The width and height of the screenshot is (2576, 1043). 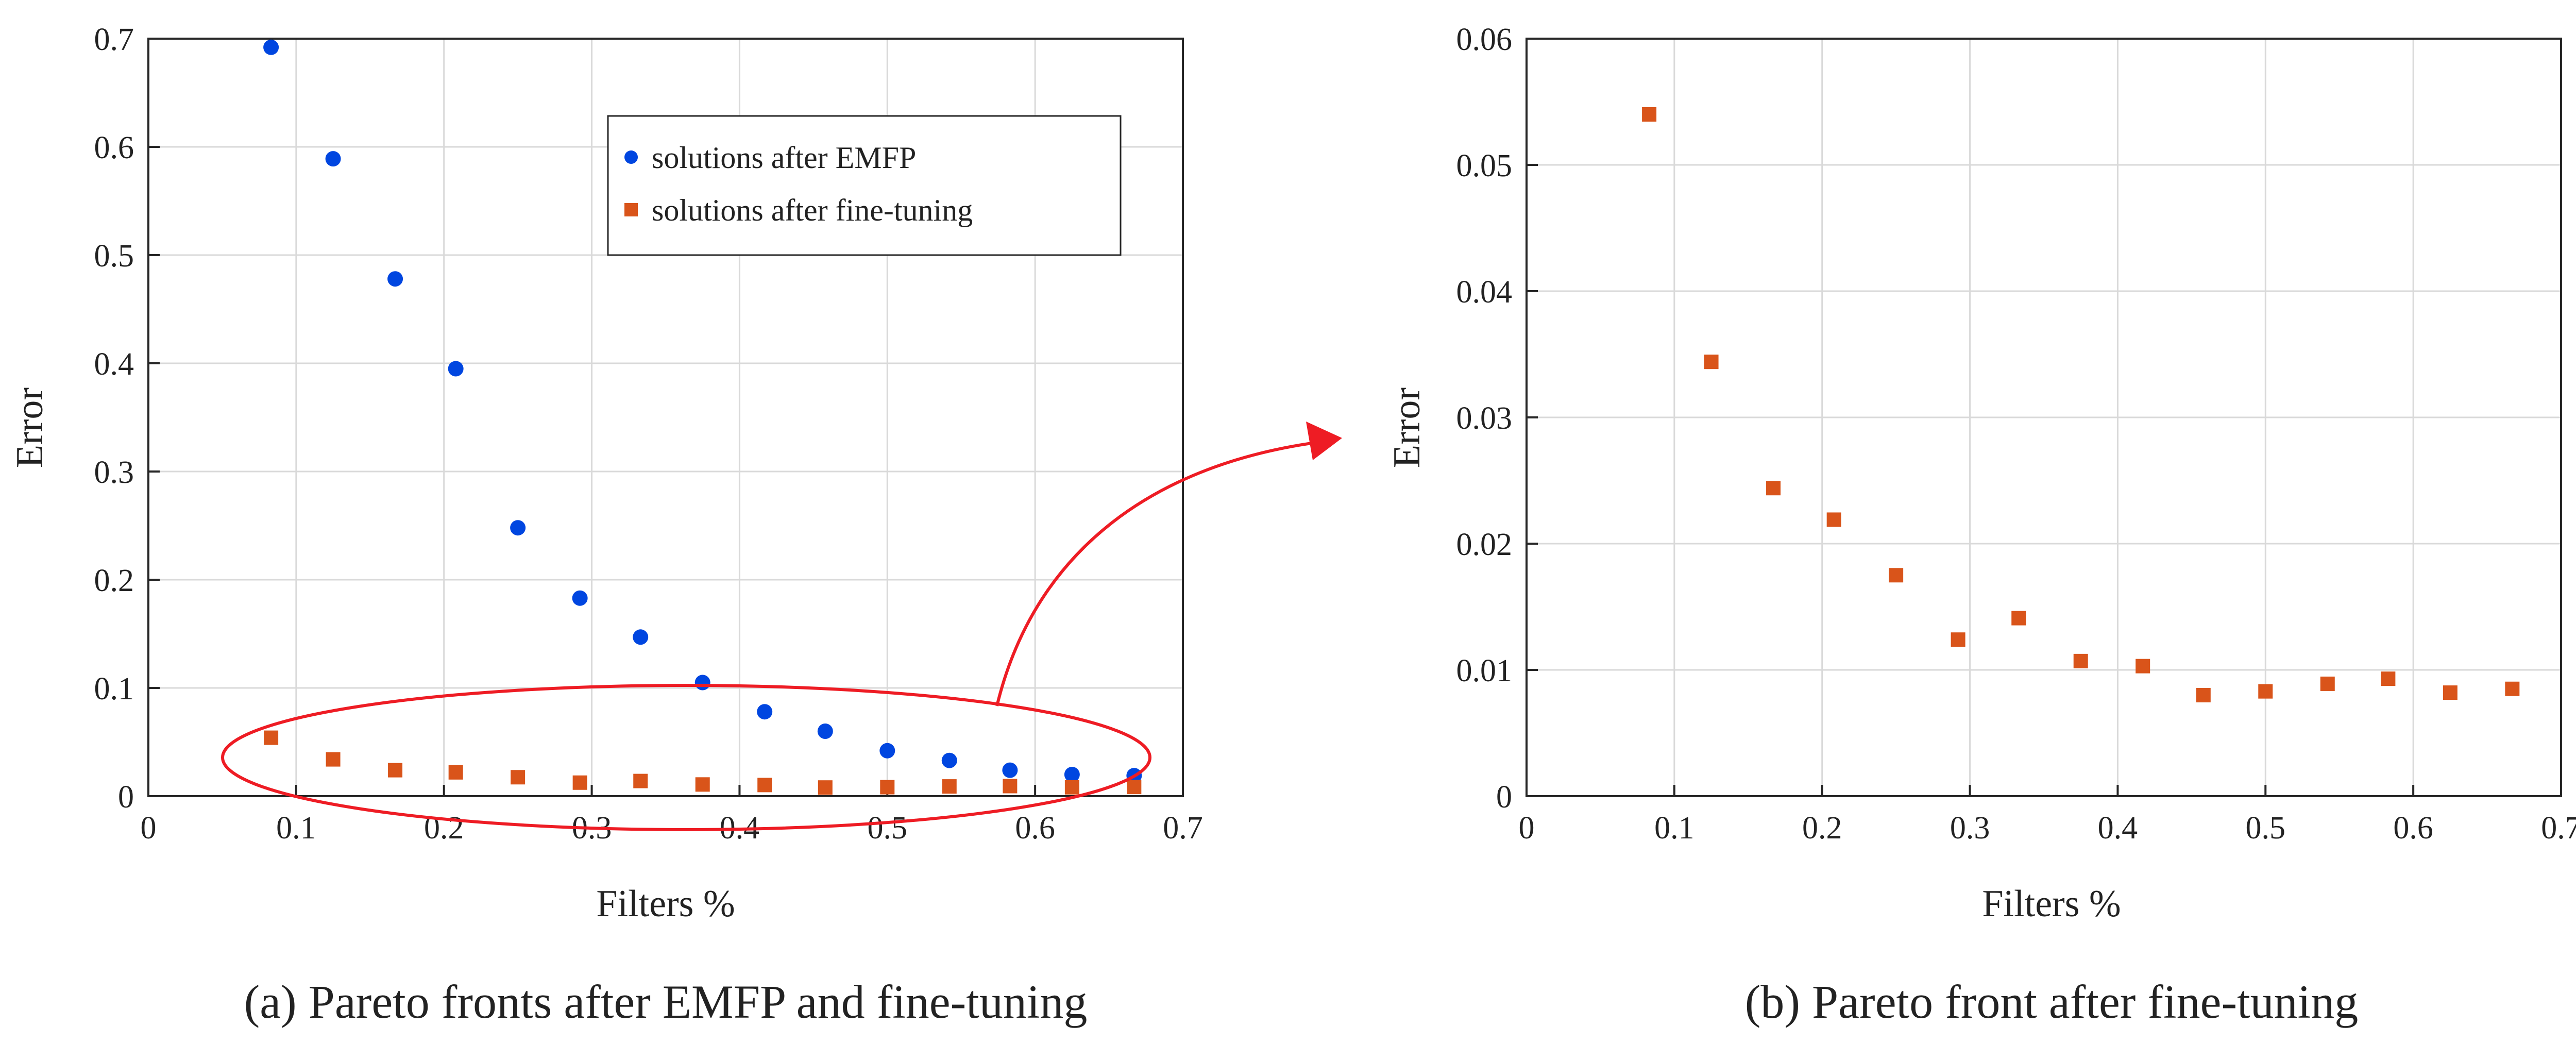 What do you see at coordinates (114, 256) in the screenshot?
I see `y-tick-label: 0.5` at bounding box center [114, 256].